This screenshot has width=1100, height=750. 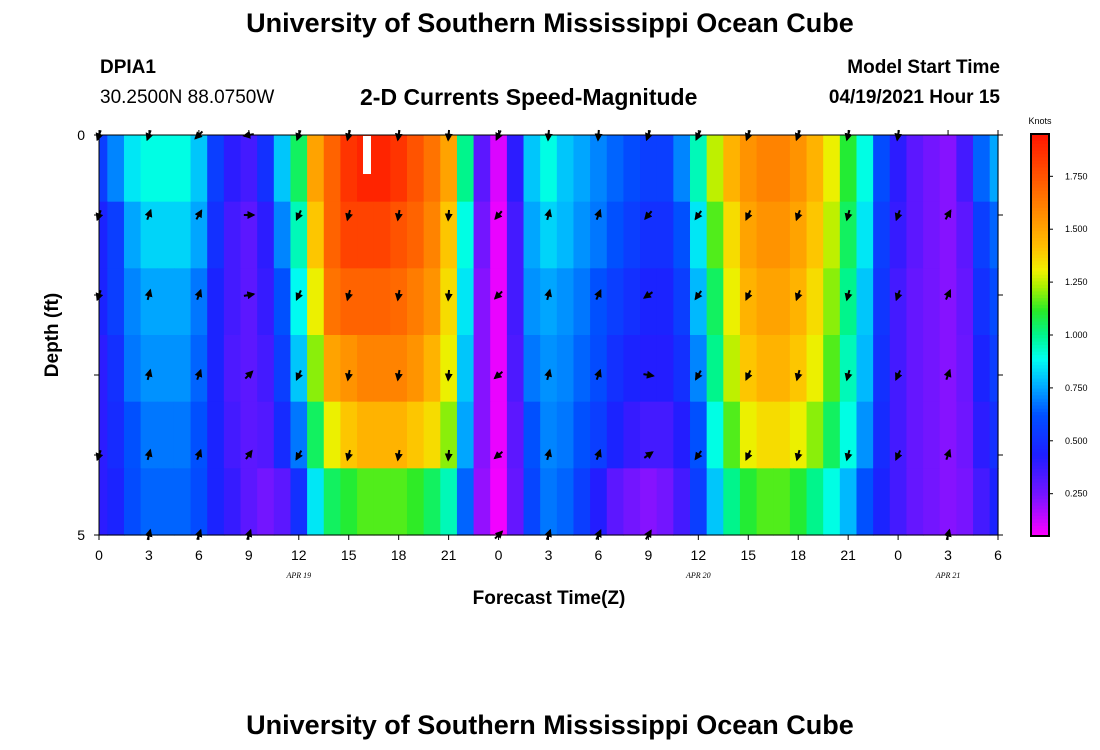 I want to click on colorbar-tick-label: 0.500, so click(x=1076, y=441).